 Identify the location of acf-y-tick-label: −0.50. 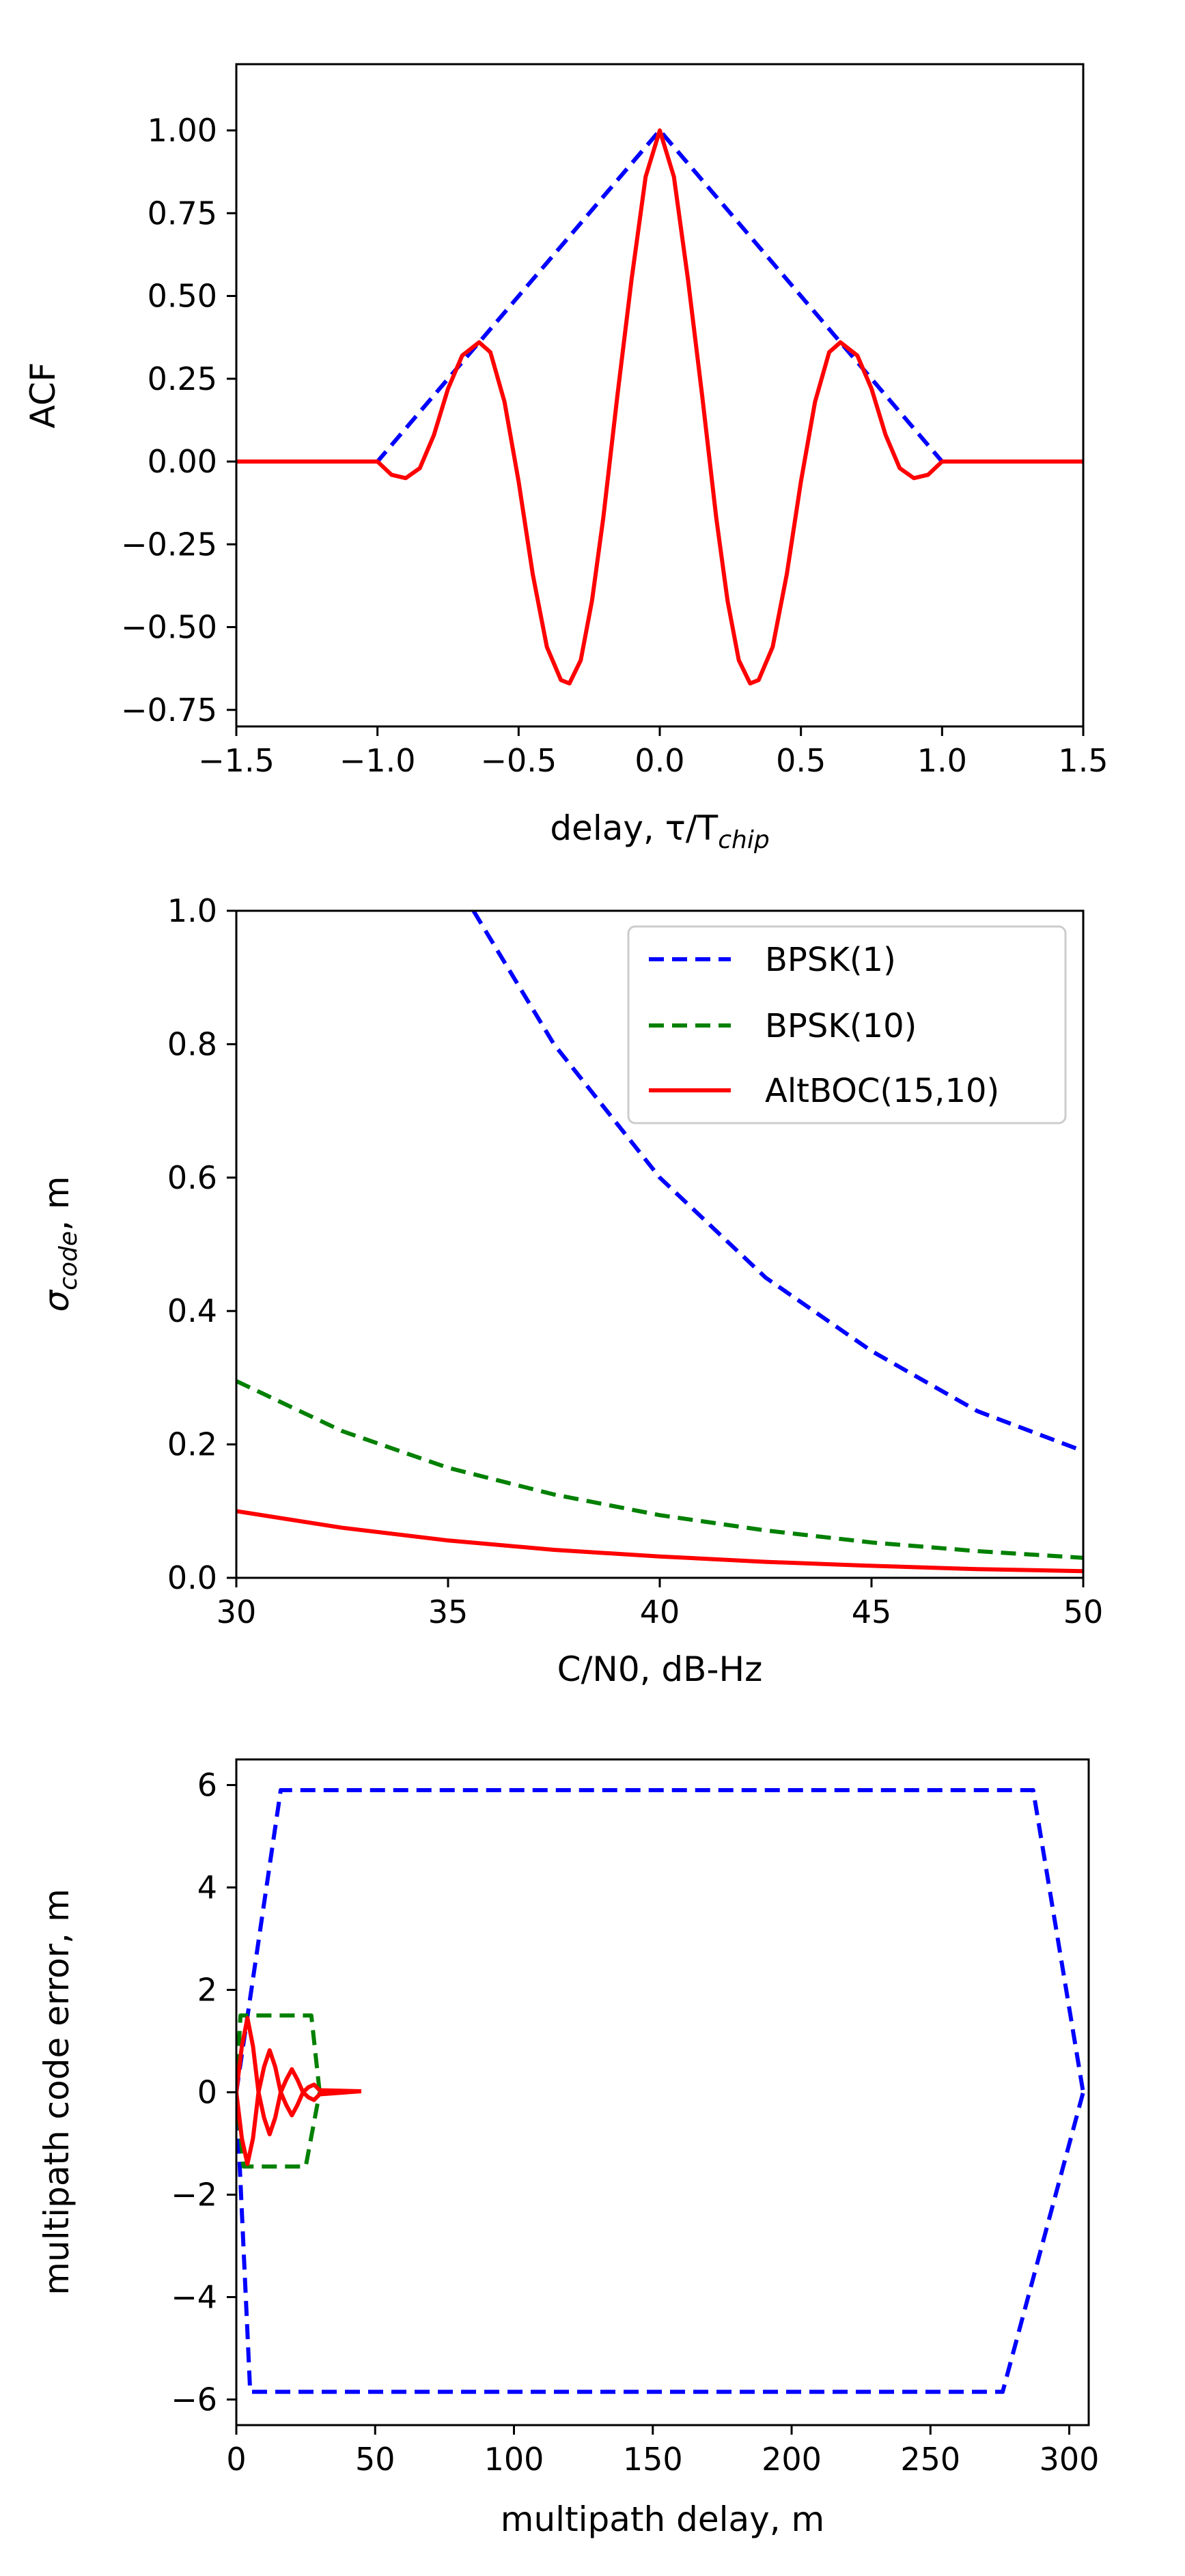
(169, 627).